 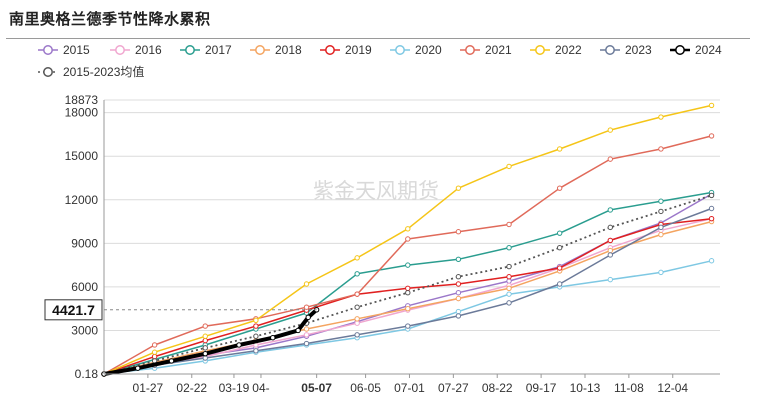 I want to click on legend-2019-item: 2019, so click(x=346, y=50).